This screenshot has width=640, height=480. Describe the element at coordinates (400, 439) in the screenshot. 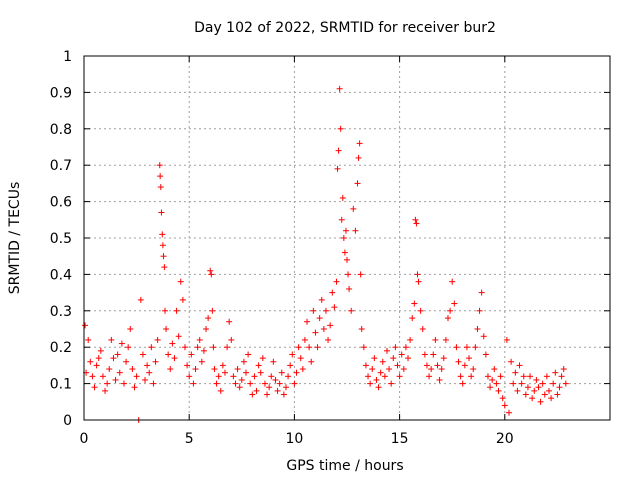

I see `x-tick-label: 15` at that location.